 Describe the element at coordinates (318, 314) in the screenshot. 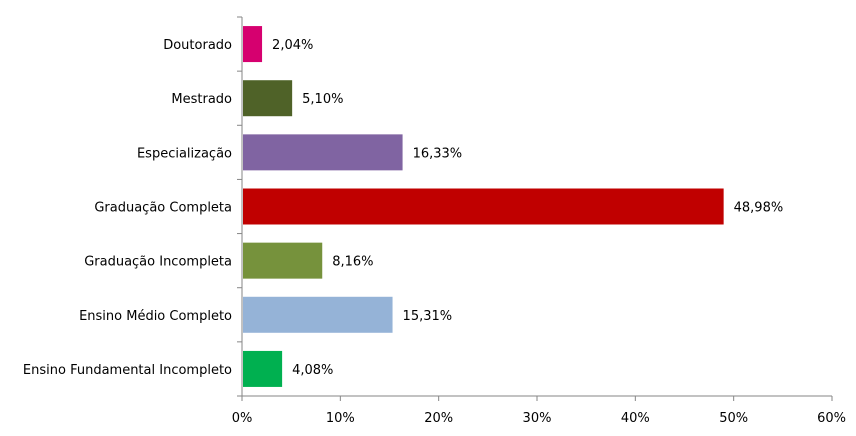

I see `bar-ensino-medio-completo` at that location.